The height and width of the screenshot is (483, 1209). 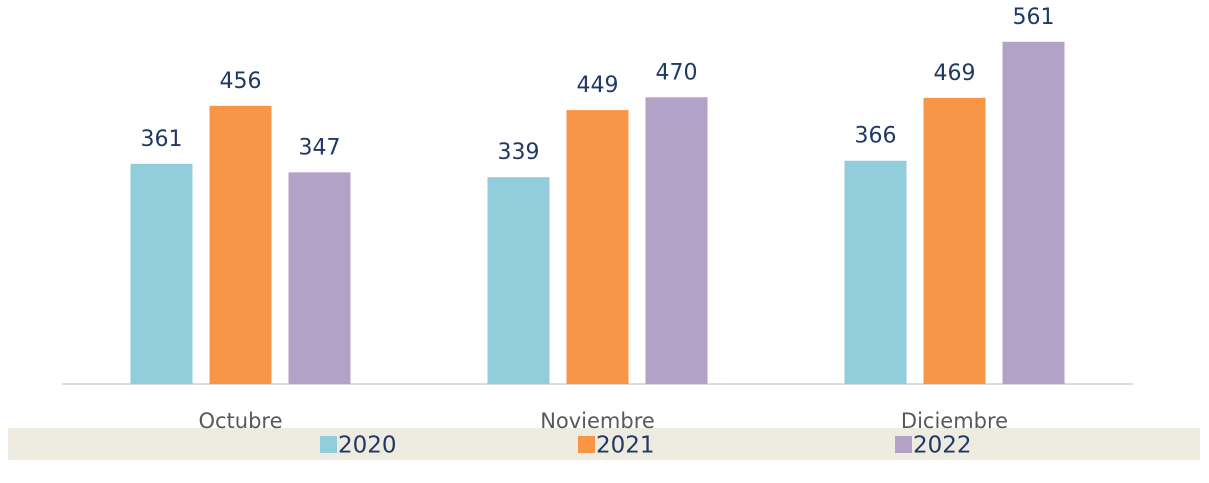 What do you see at coordinates (320, 147) in the screenshot?
I see `data-label: 347` at bounding box center [320, 147].